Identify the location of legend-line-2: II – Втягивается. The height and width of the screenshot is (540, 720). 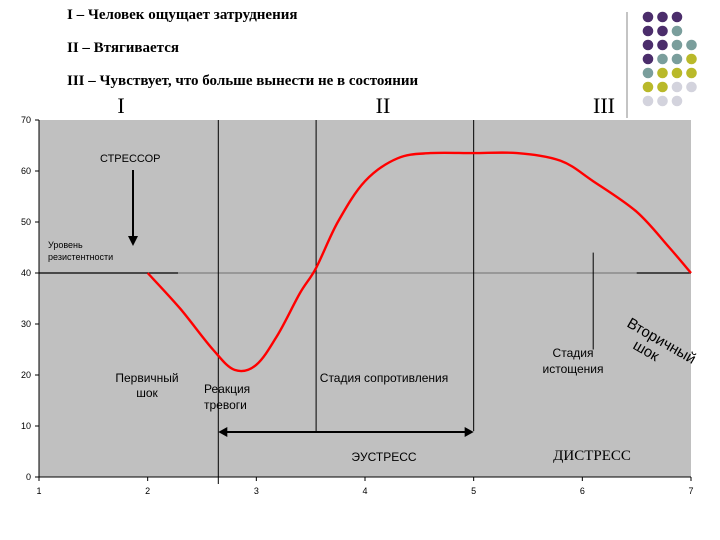
(123, 48).